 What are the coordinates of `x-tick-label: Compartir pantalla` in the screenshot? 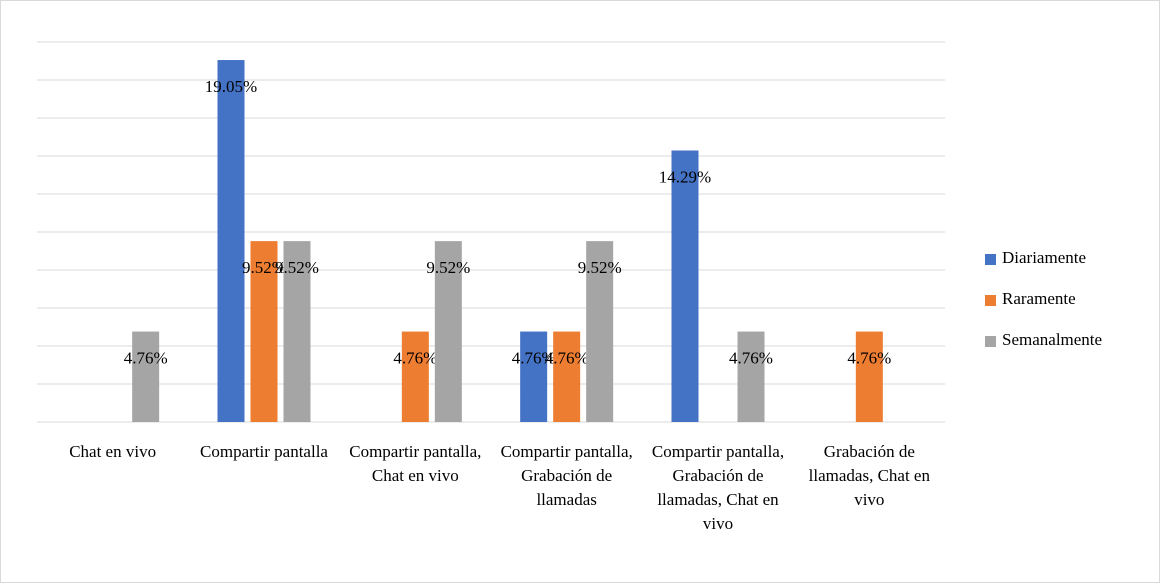 It's located at (264, 451).